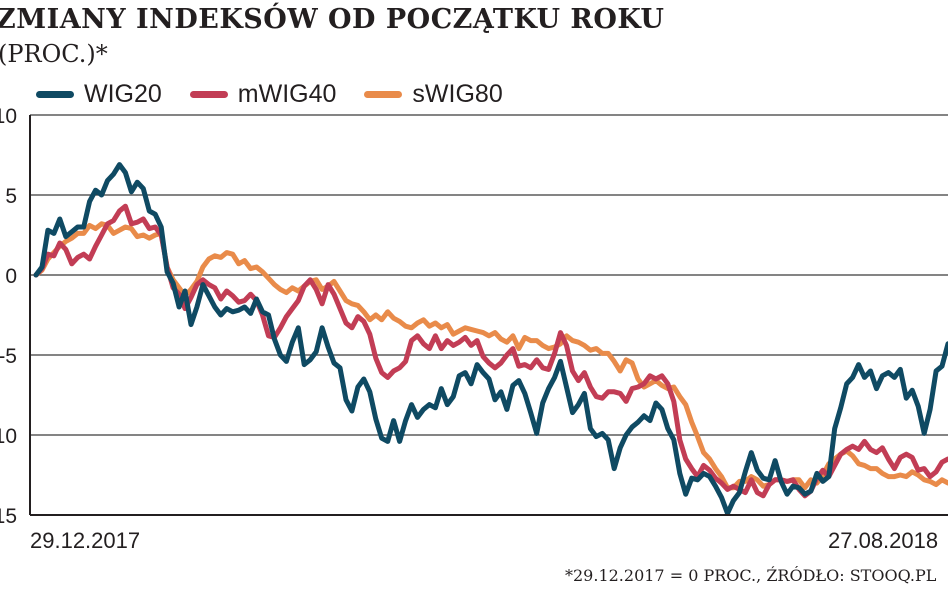  I want to click on legend-item-mwig40: mWIG40, so click(263, 94).